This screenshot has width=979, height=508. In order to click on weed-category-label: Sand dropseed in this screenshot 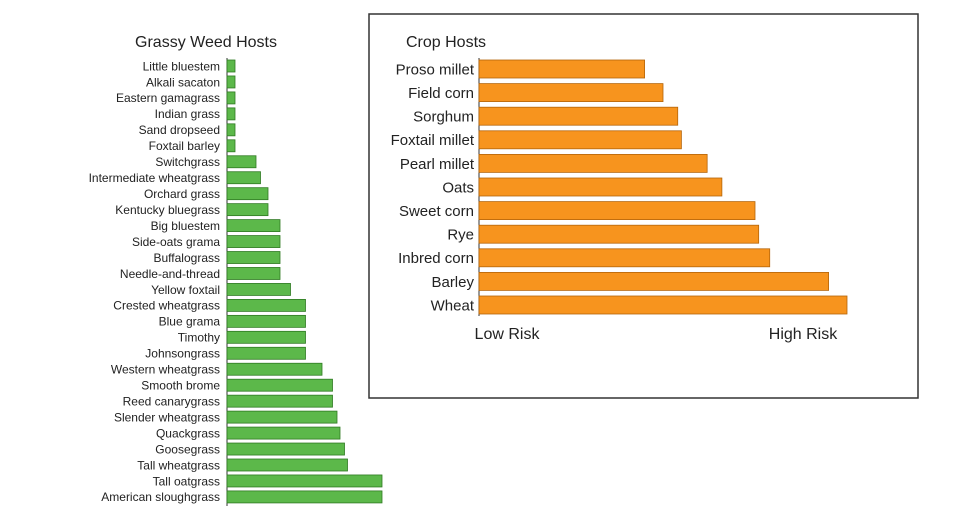, I will do `click(179, 130)`.